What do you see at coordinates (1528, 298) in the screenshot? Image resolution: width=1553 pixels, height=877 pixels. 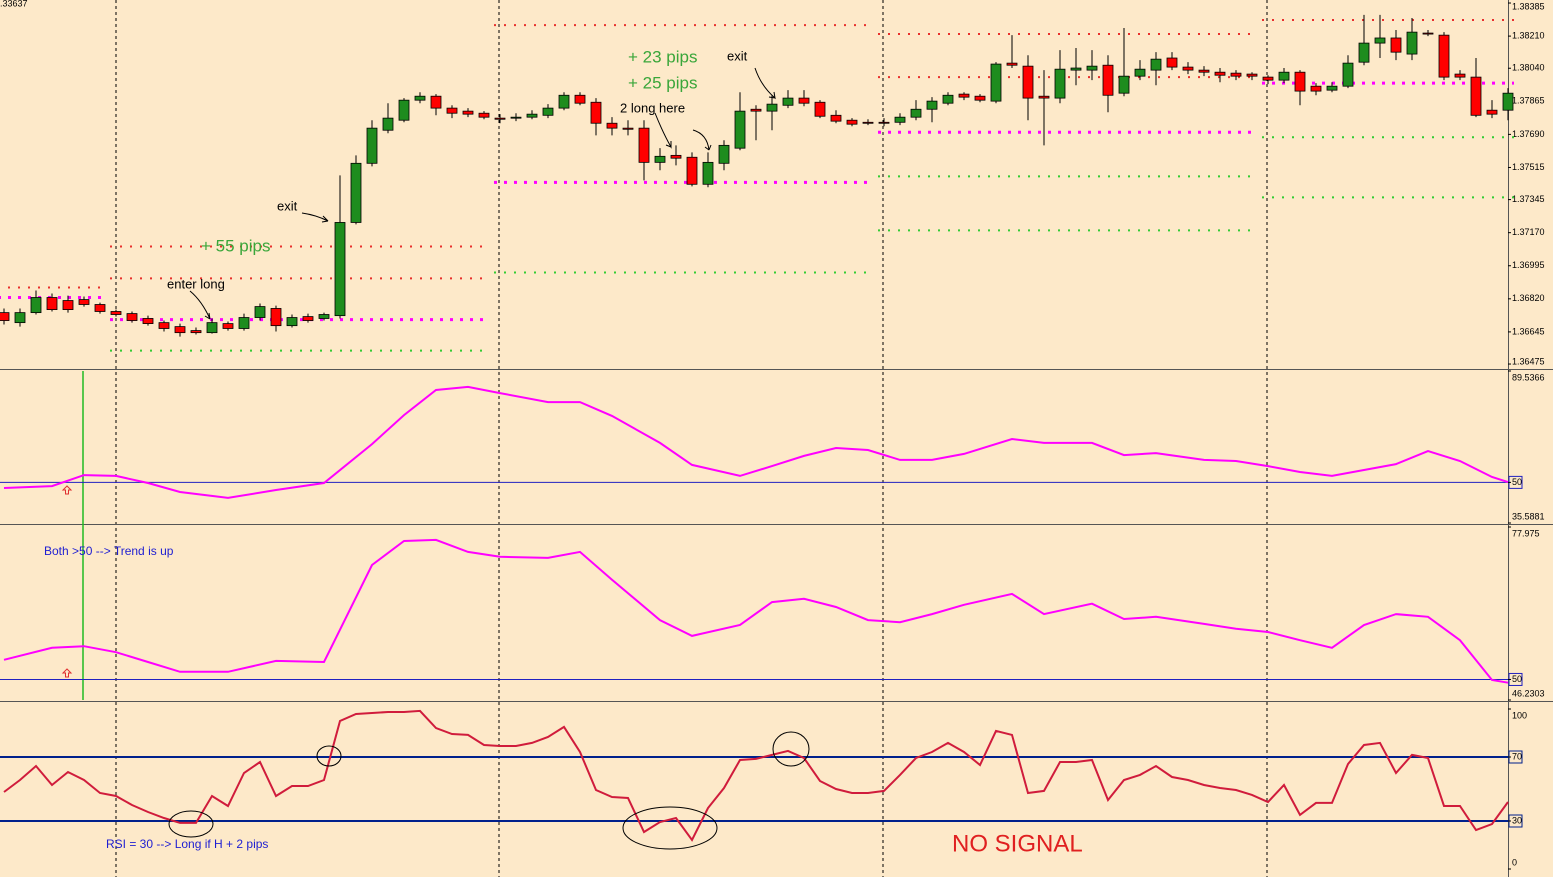 I see `y-tick-label: 1.36820` at bounding box center [1528, 298].